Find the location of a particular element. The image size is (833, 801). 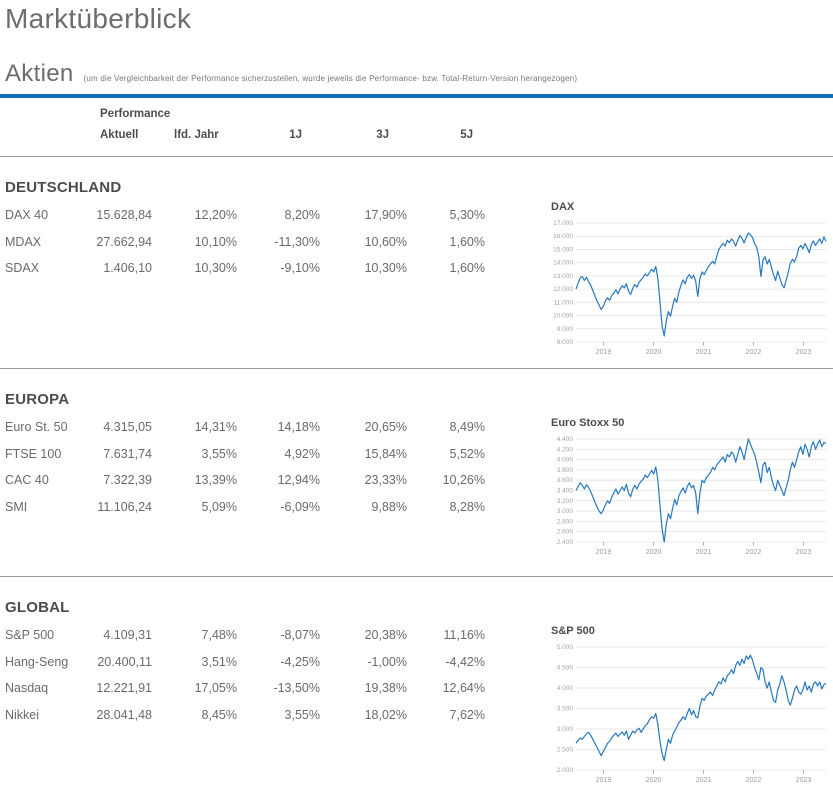

cell-3j: 19,38% is located at coordinates (385, 688).